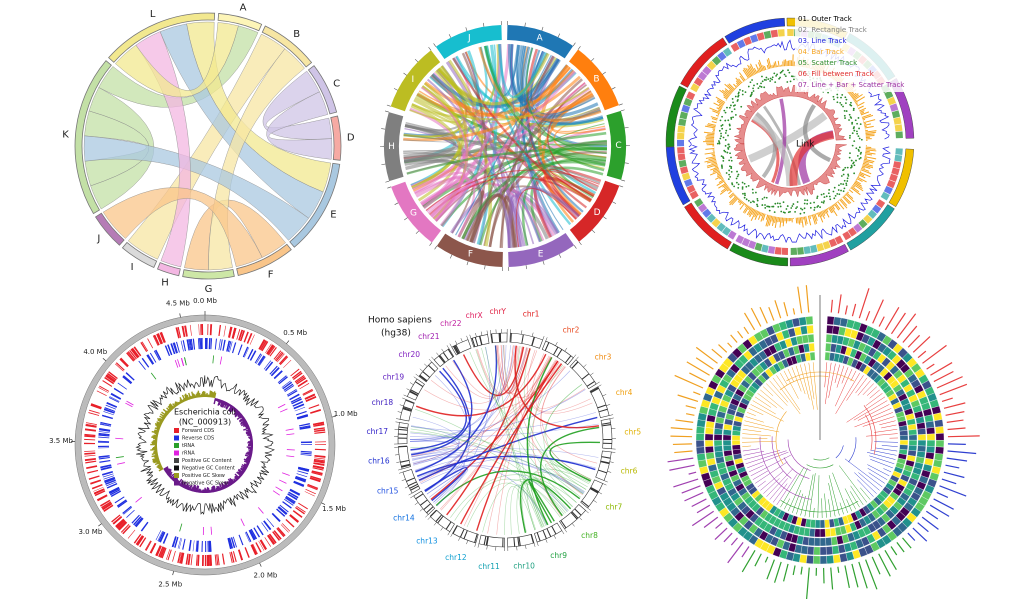 The height and width of the screenshot is (599, 1024). Describe the element at coordinates (176, 363) in the screenshot. I see `rna-mark` at that location.